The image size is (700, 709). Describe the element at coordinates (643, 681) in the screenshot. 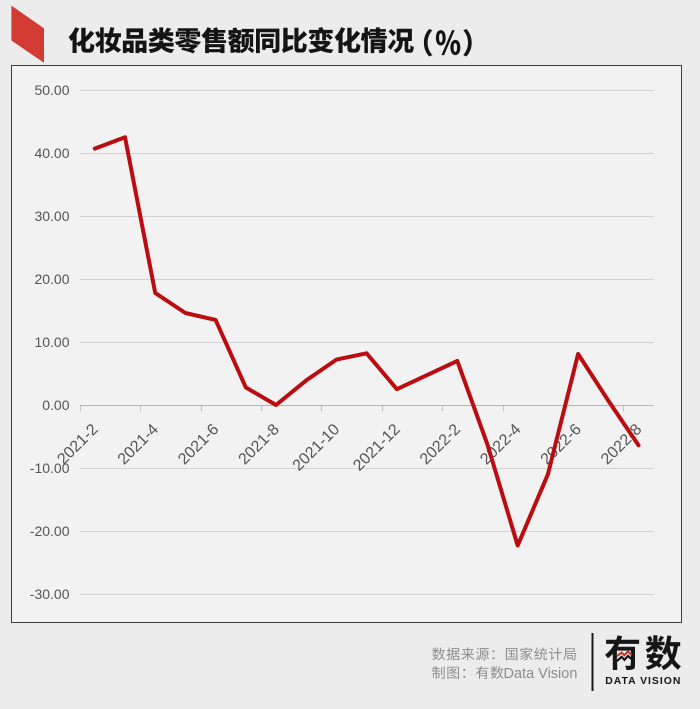

I see `svg-text: DATA VISION` at that location.